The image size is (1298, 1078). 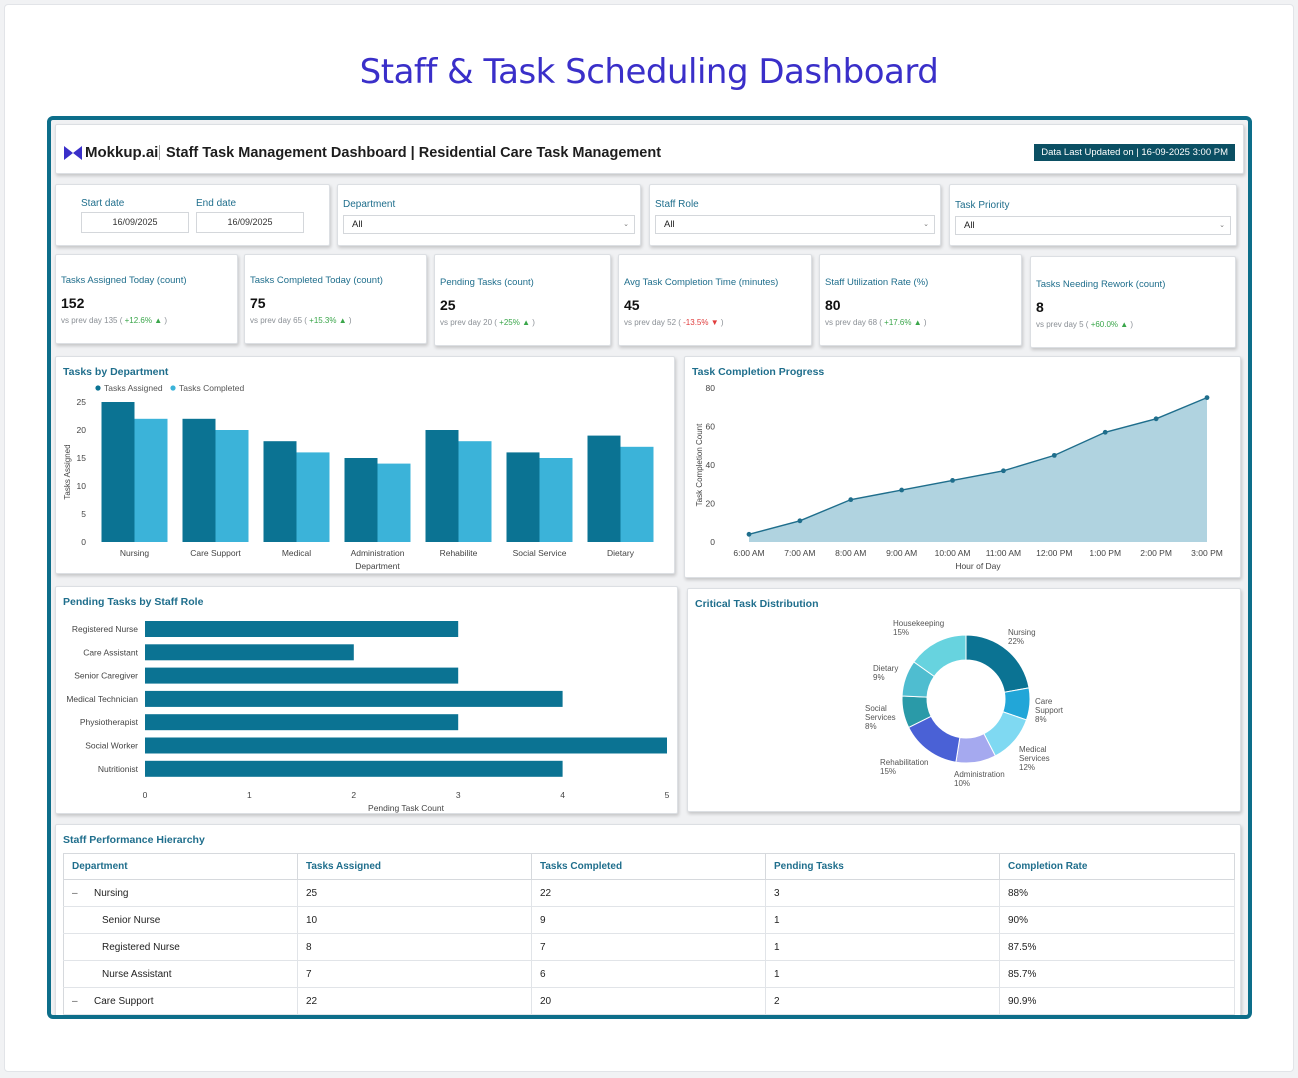 What do you see at coordinates (879, 677) in the screenshot?
I see `slice-percent: 9%` at bounding box center [879, 677].